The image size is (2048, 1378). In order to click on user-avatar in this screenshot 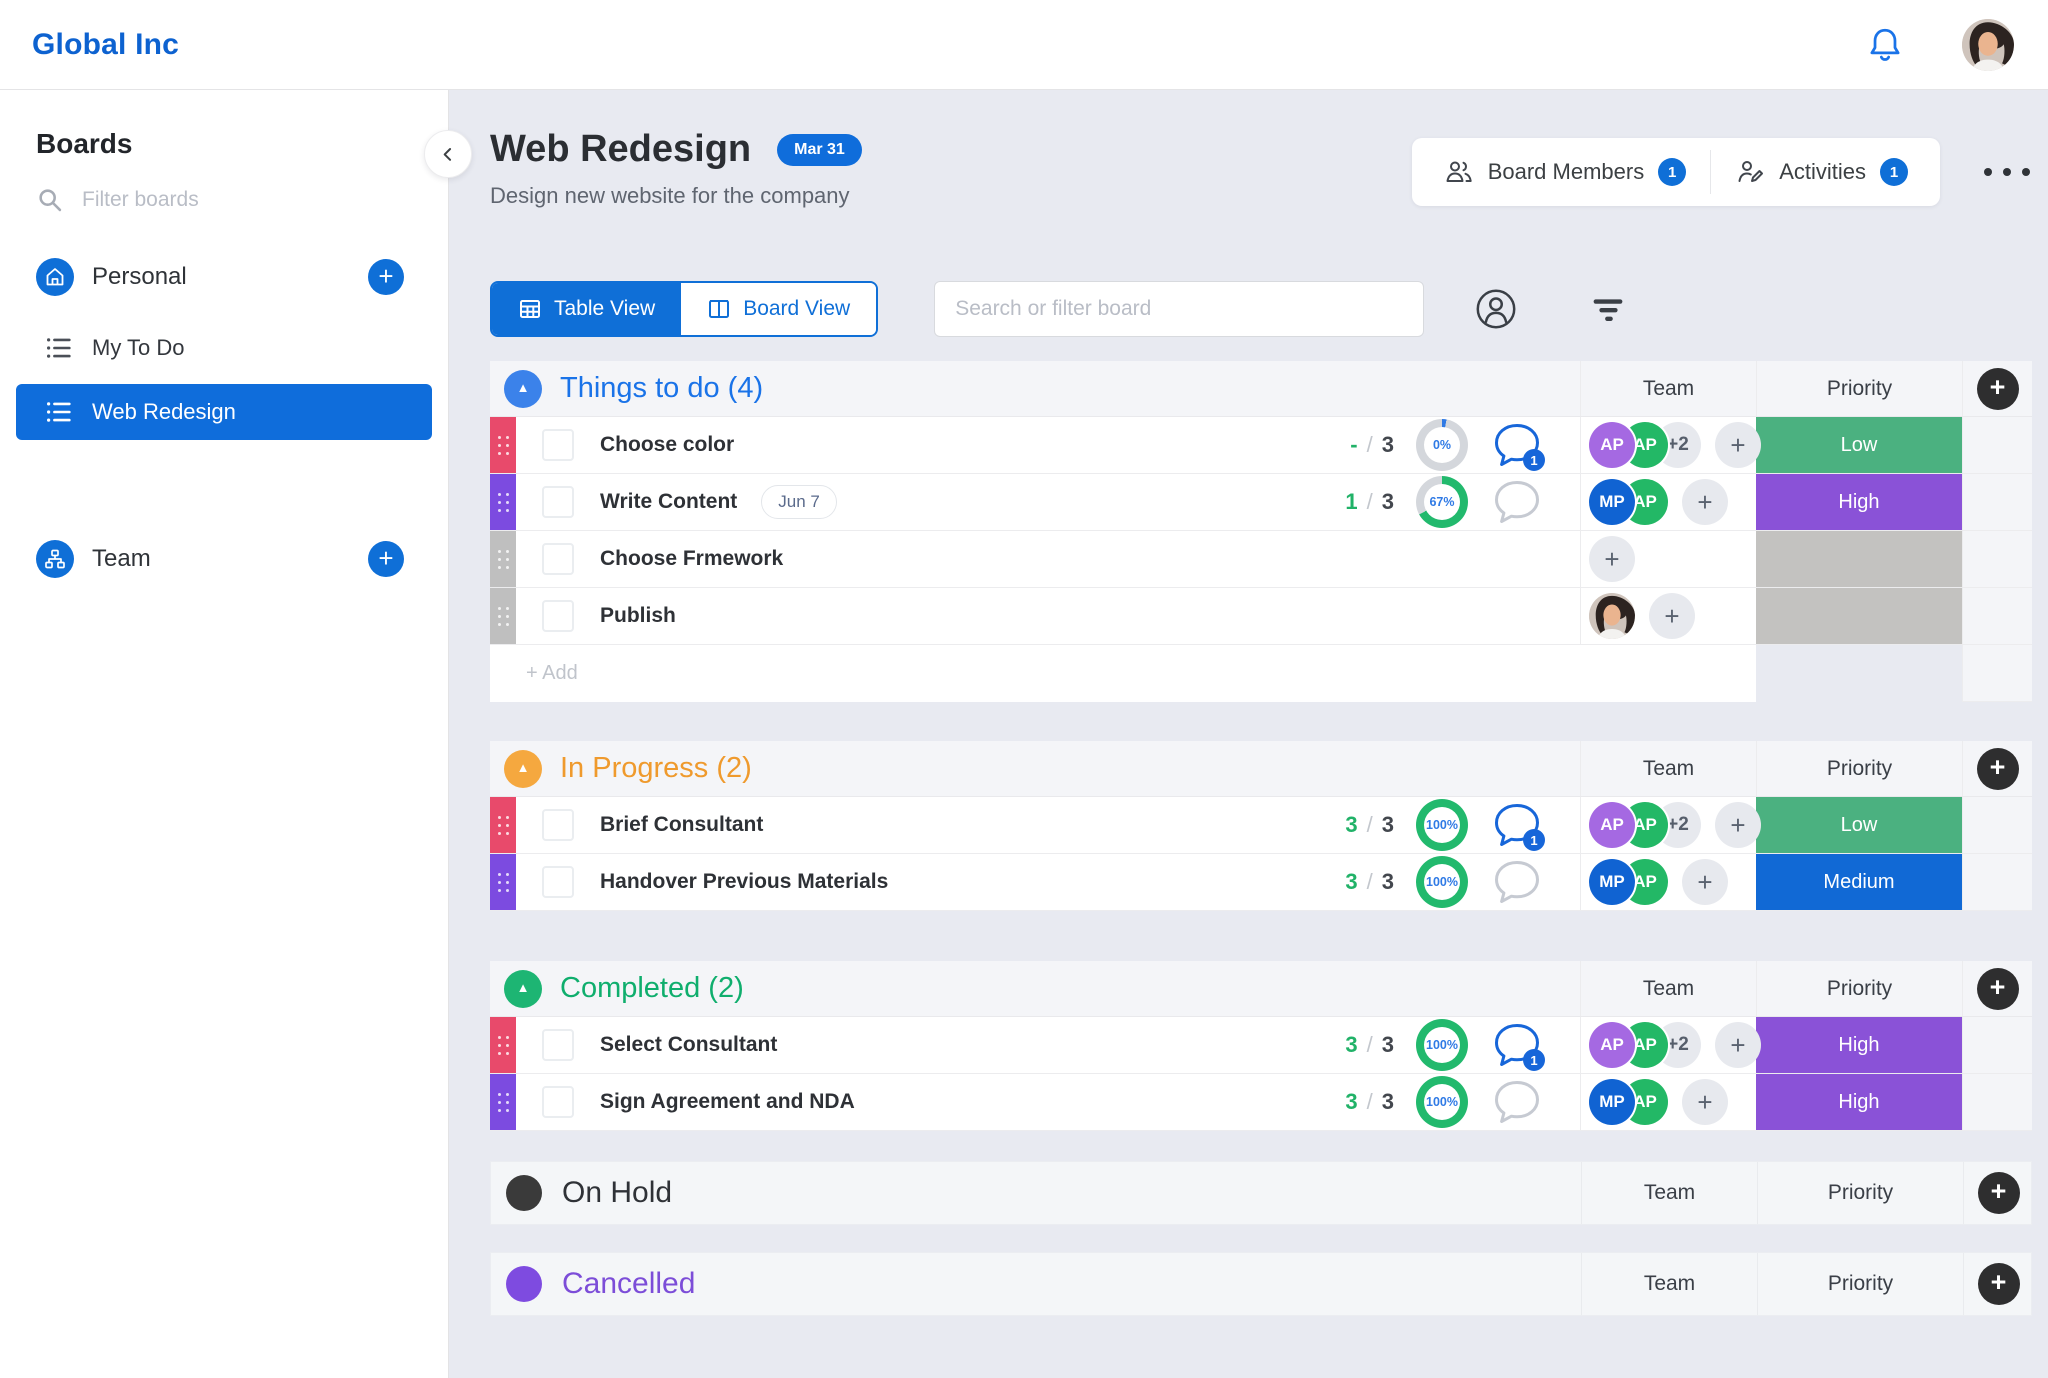, I will do `click(1988, 44)`.